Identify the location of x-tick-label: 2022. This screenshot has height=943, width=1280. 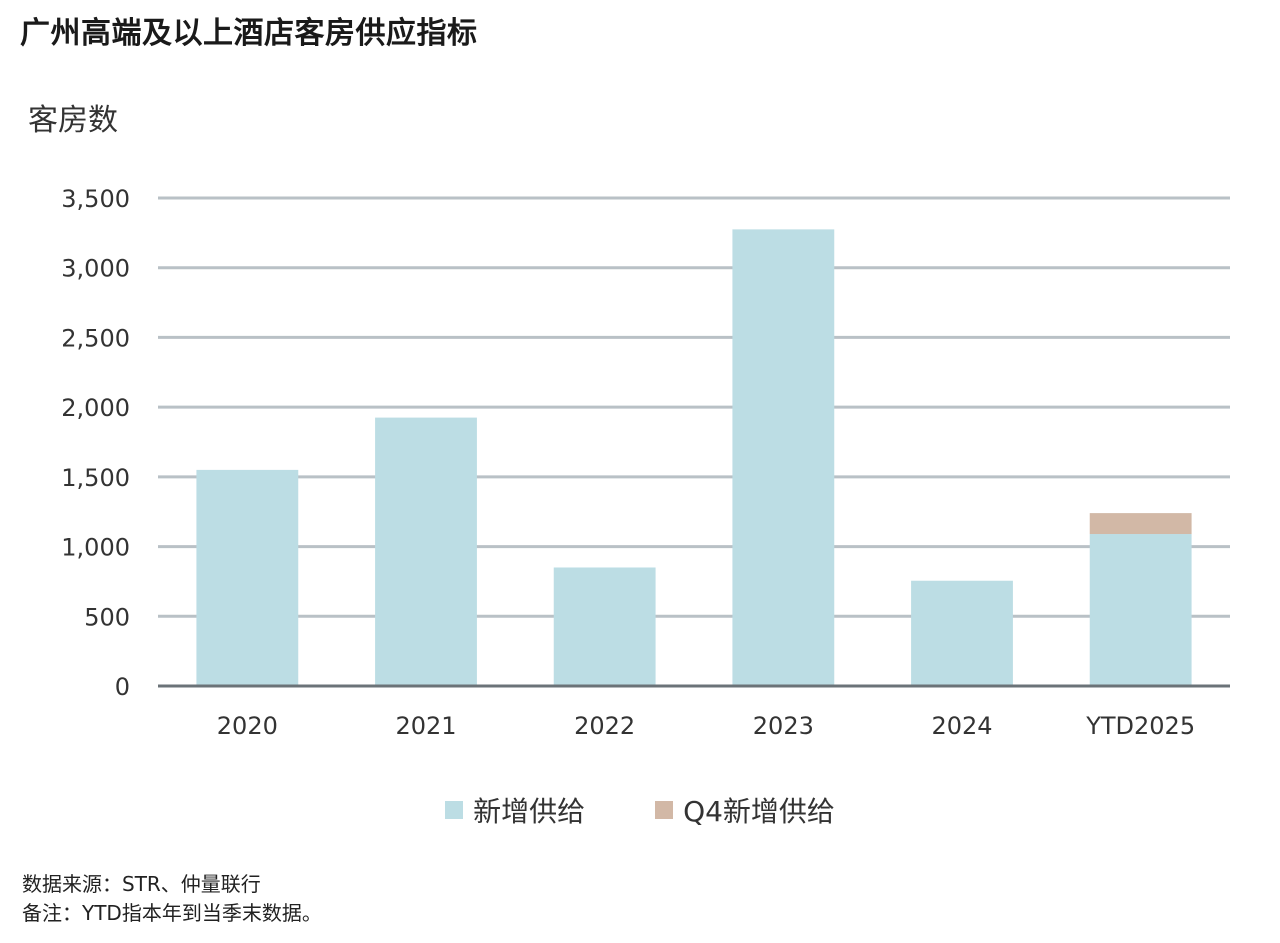
(604, 726).